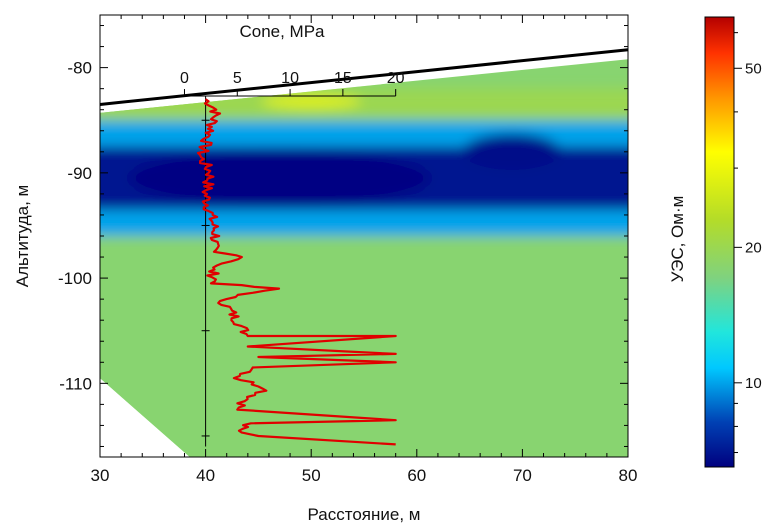 The height and width of the screenshot is (527, 769). Describe the element at coordinates (237, 78) in the screenshot. I see `cone-tick-label: 5` at that location.